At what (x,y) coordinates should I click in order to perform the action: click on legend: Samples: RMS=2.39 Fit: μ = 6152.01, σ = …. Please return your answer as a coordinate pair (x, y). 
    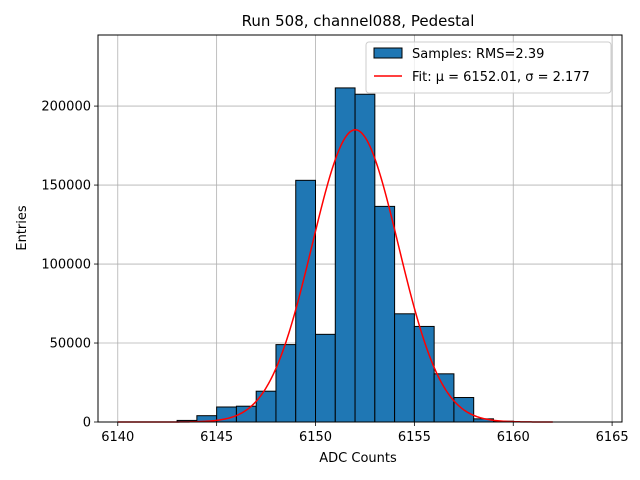
    Looking at the image, I should click on (488, 67).